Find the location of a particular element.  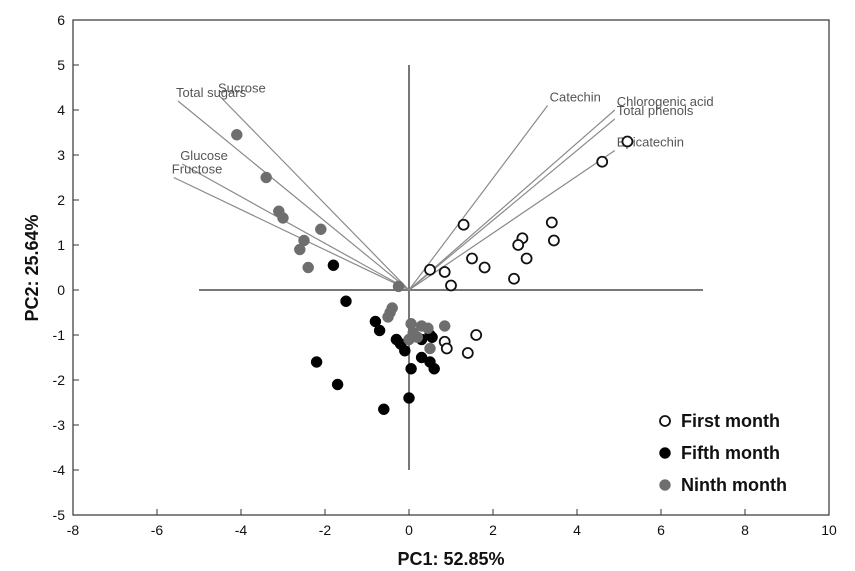

y-tick-label: 3 is located at coordinates (61, 155).